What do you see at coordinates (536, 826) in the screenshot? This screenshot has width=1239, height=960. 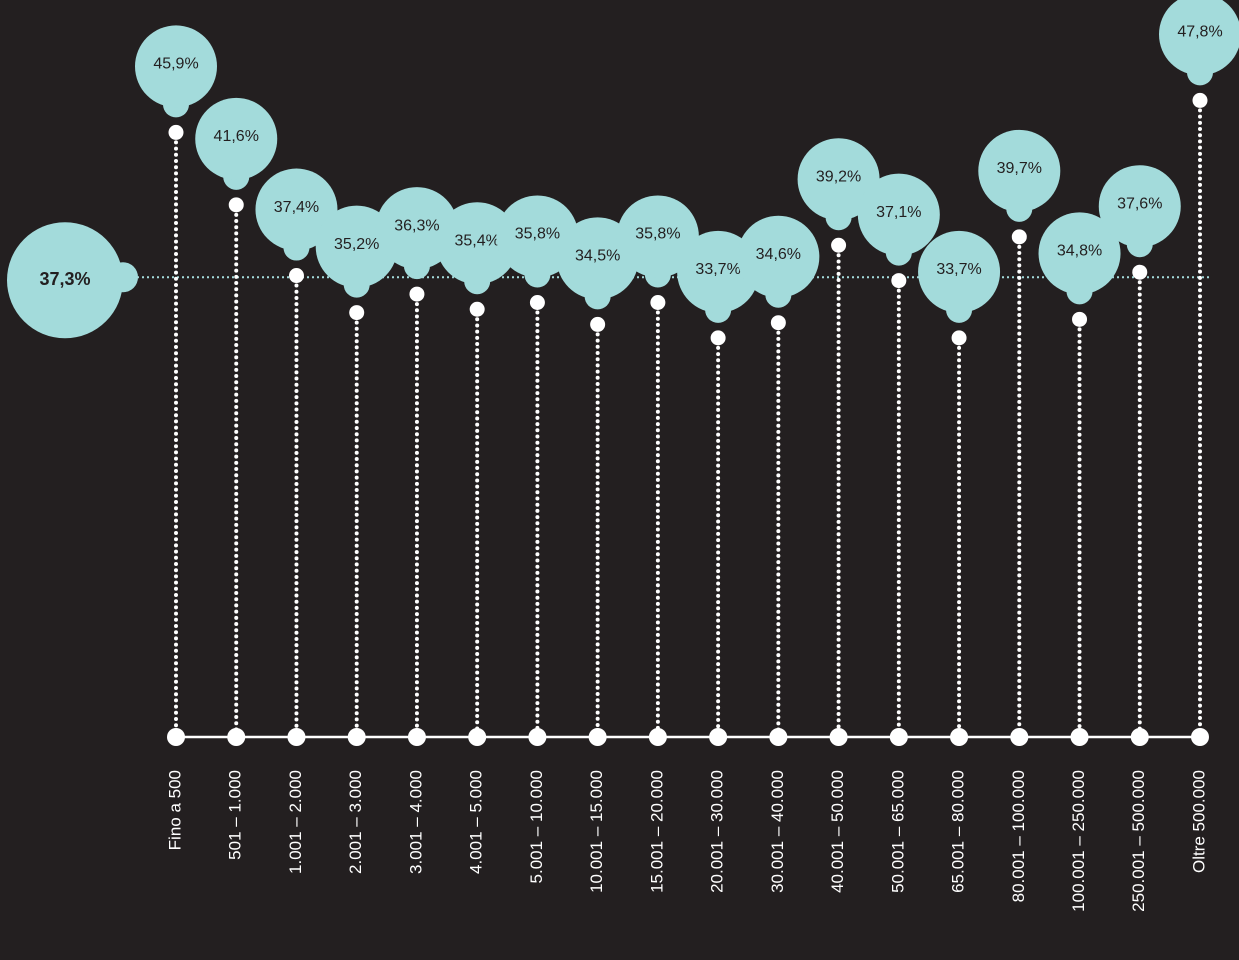 I see `x-tick-label: 5.001 – 10.000` at bounding box center [536, 826].